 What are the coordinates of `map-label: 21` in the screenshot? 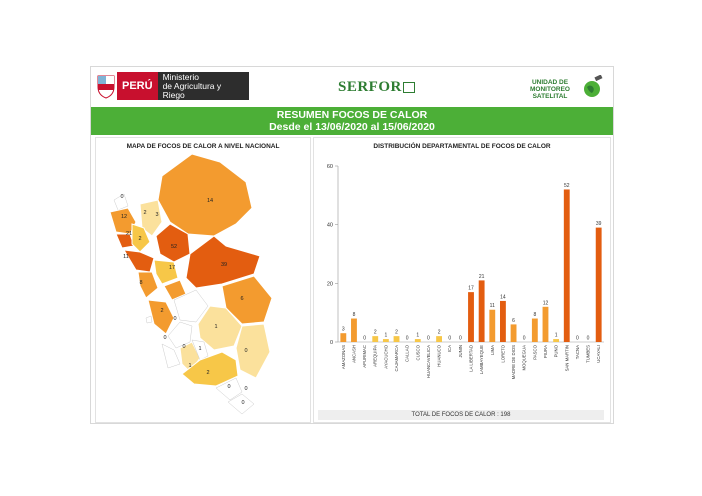 It's located at (129, 234).